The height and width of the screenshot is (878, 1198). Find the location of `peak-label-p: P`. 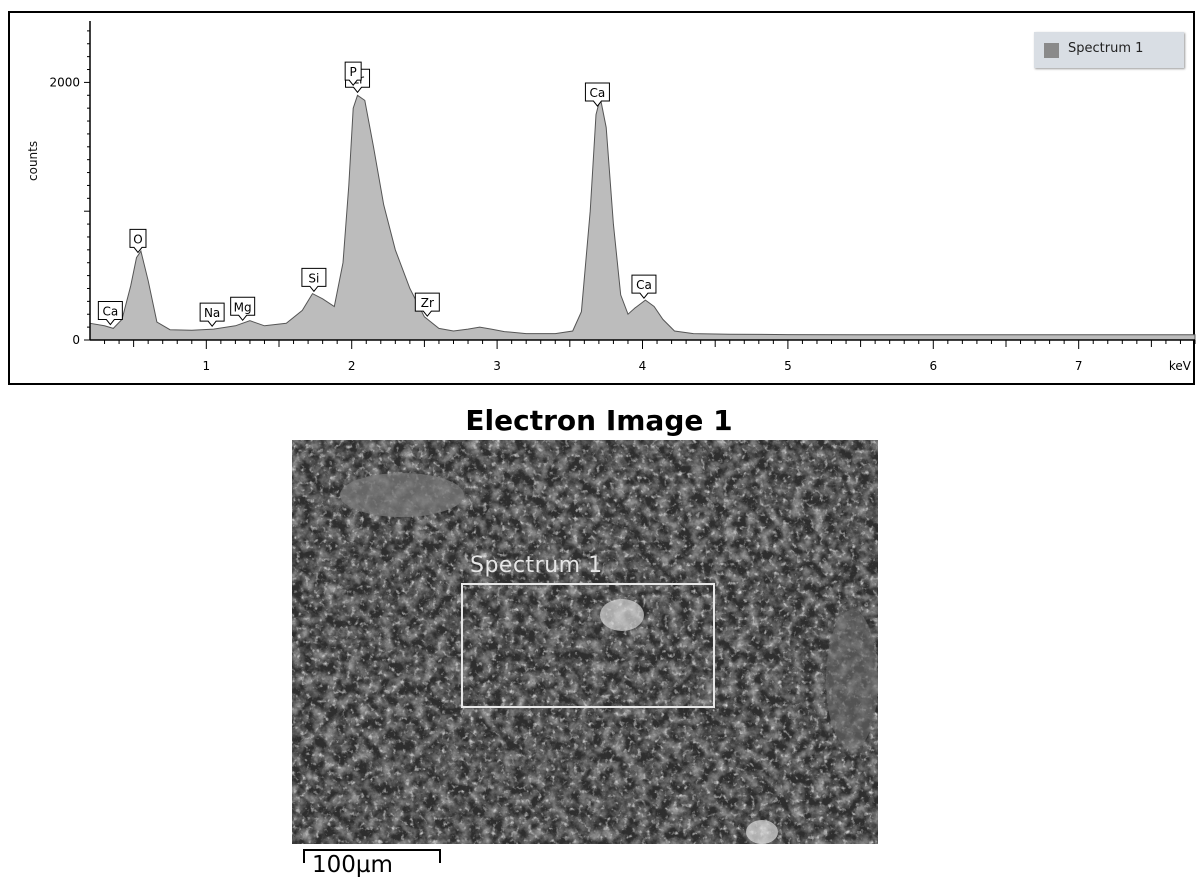

peak-label-p: P is located at coordinates (353, 72).